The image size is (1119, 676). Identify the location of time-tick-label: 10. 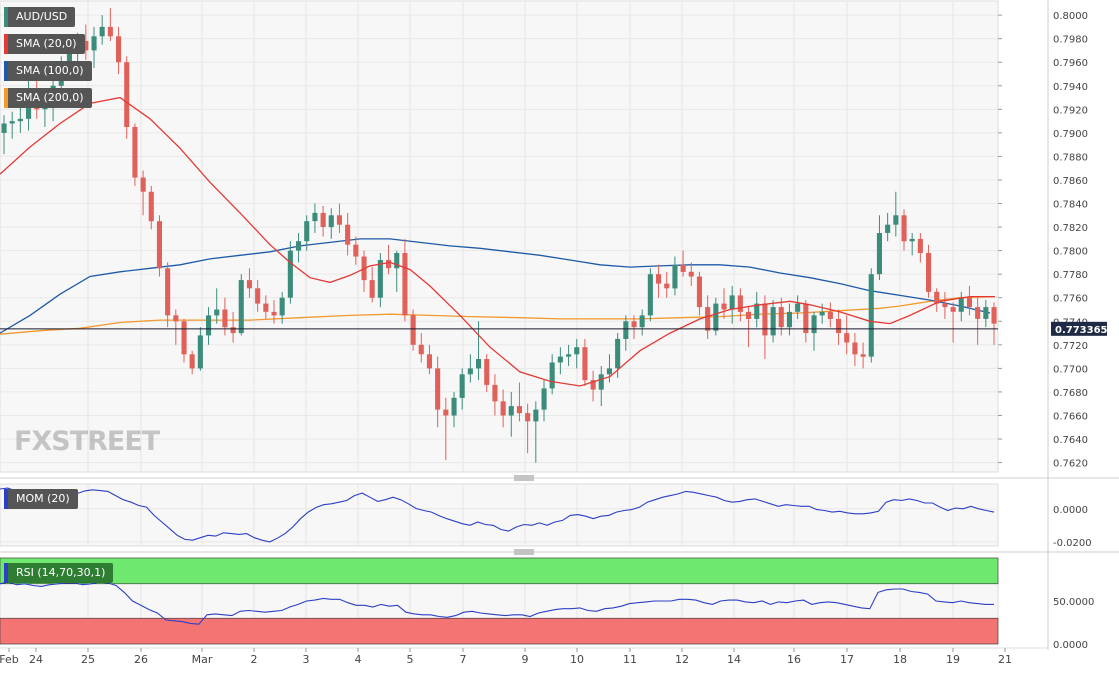
(577, 659).